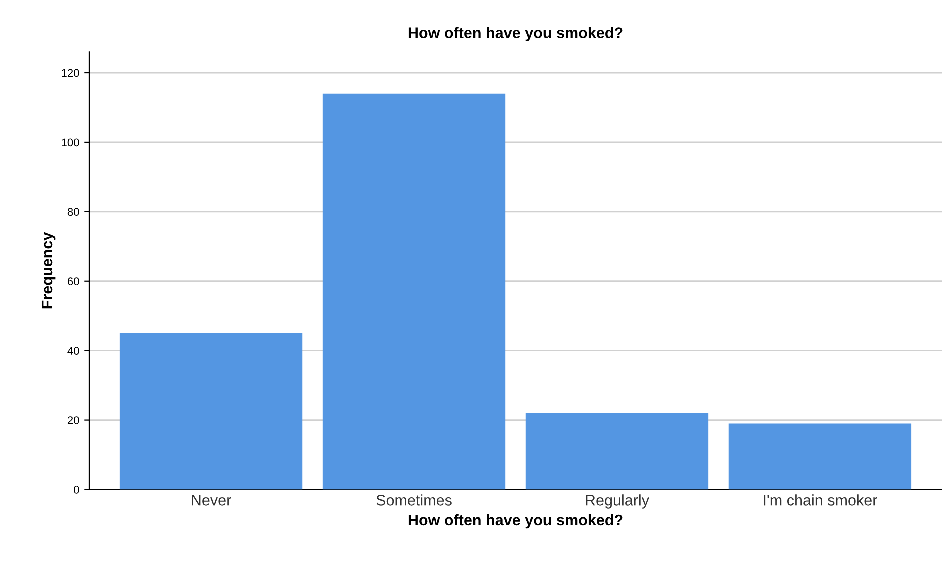  I want to click on y-tick-label: 100, so click(71, 142).